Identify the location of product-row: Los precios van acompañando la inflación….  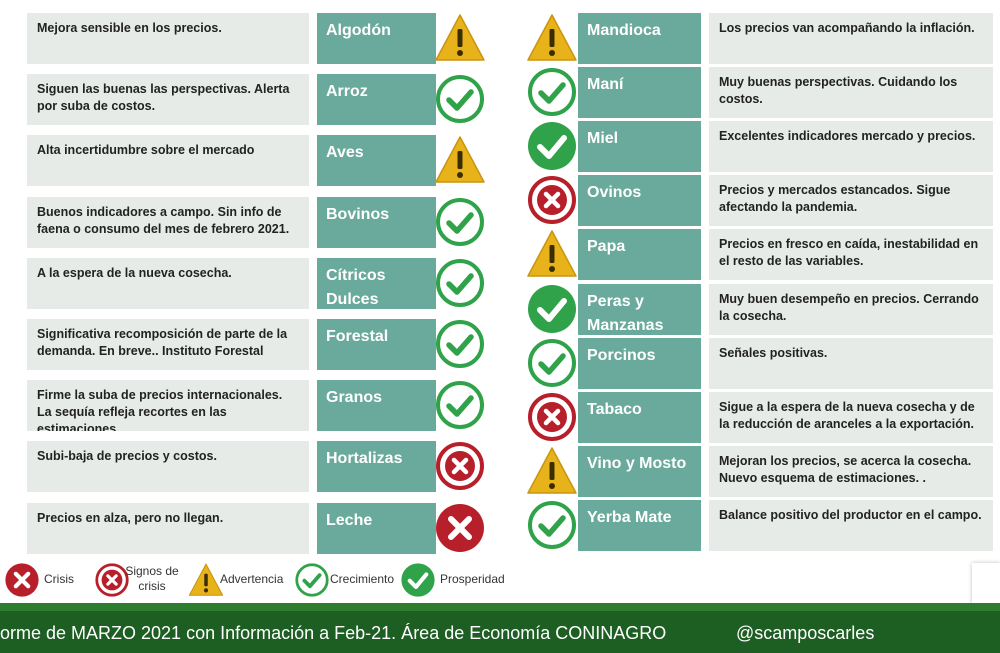
(757, 38).